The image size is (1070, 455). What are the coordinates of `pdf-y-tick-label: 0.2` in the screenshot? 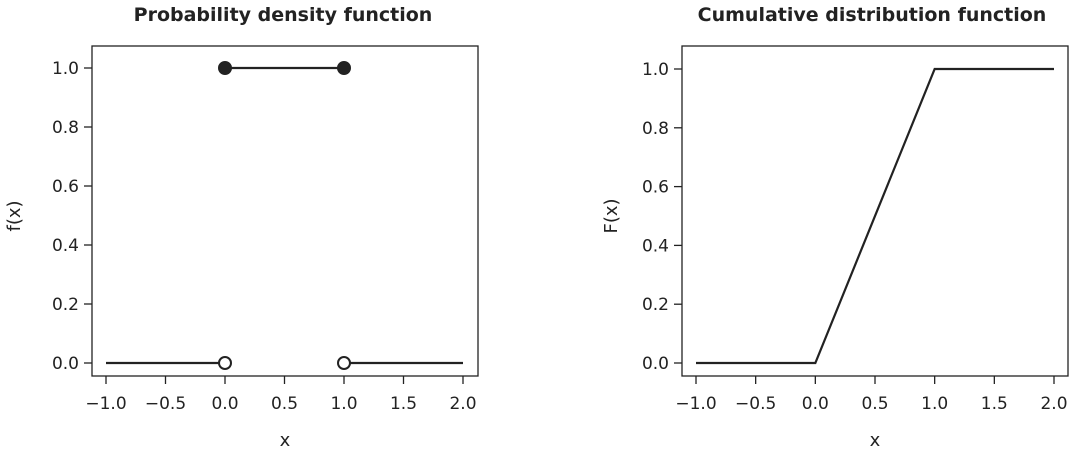 It's located at (65, 305).